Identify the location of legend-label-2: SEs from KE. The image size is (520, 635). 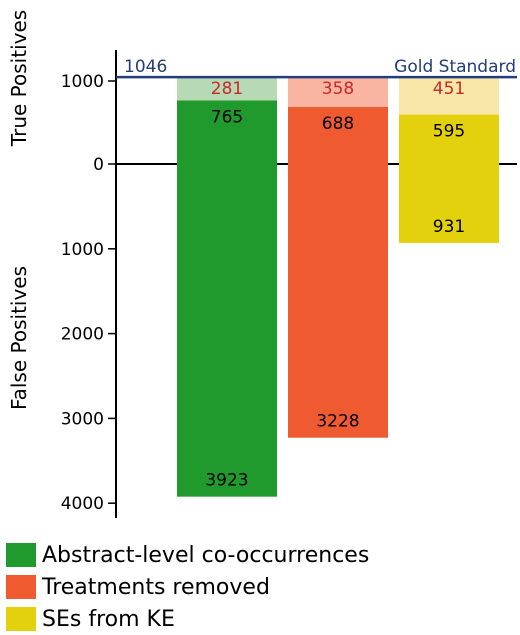
(108, 619).